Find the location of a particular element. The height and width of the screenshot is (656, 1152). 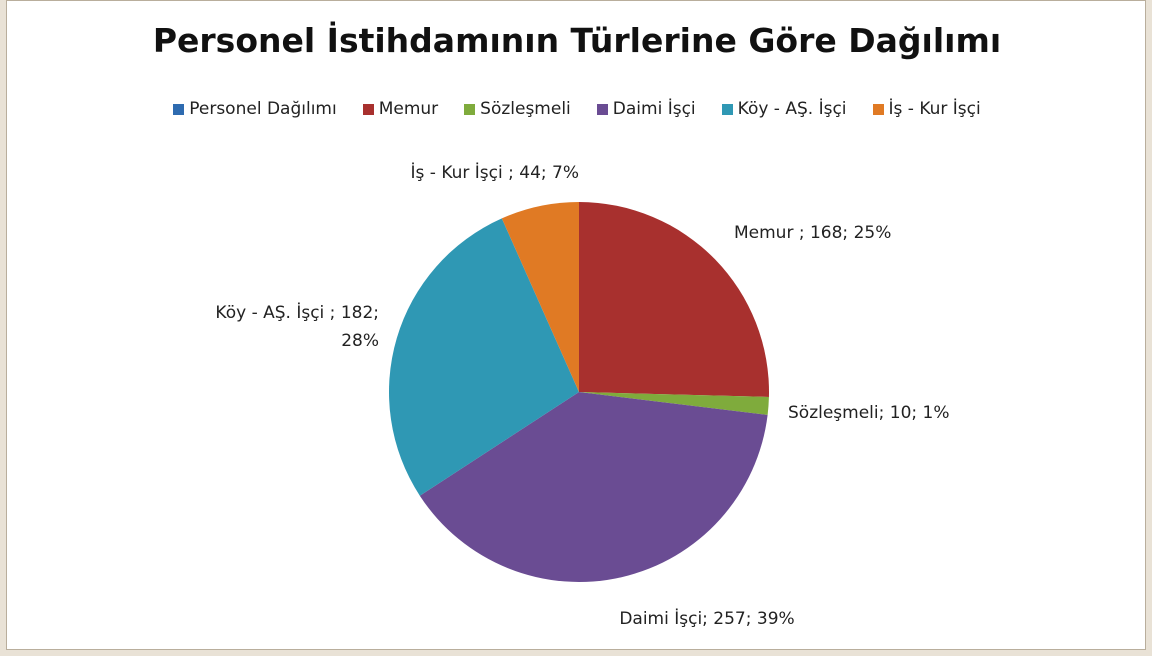

data-label: Sözleşmeli; 10; 1% is located at coordinates (869, 413).